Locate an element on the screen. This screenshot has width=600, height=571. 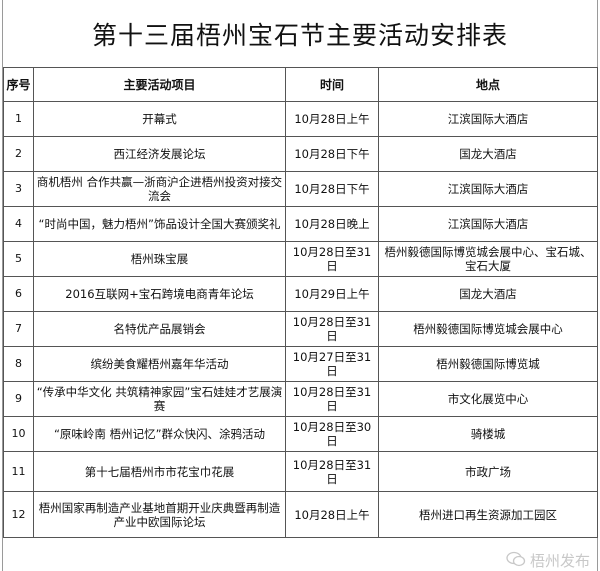
watermark: 梧州发布 is located at coordinates (548, 560).